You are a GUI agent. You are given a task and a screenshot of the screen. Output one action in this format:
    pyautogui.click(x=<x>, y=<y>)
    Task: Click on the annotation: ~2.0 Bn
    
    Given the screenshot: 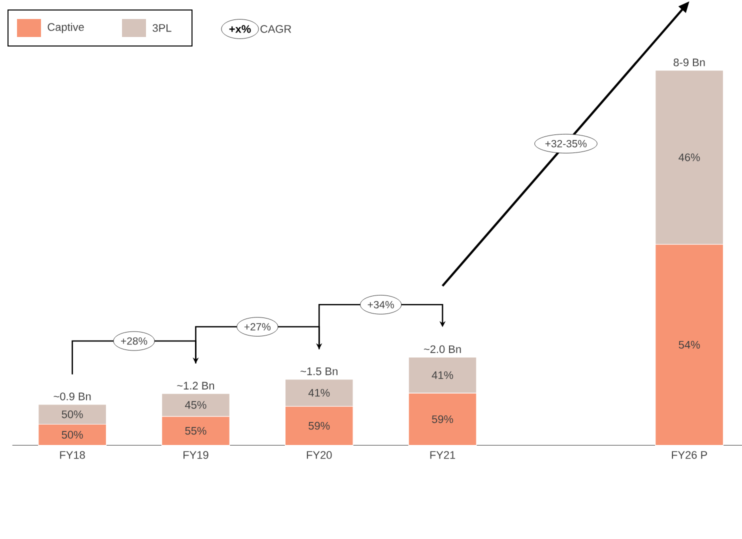 What is the action you would take?
    pyautogui.click(x=442, y=349)
    